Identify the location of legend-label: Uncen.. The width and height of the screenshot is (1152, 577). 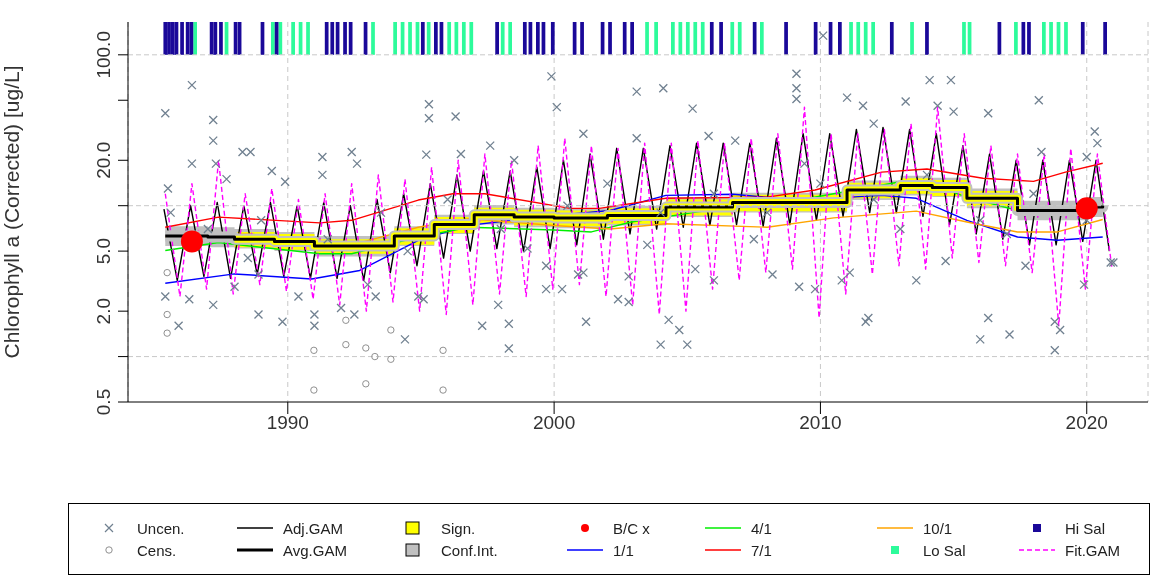
(161, 528).